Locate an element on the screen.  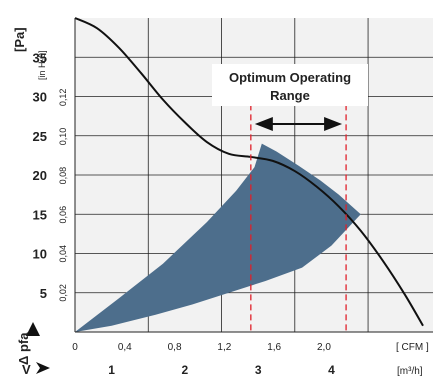
y-tick-inh2o-3: 0,08 is located at coordinates (63, 176).